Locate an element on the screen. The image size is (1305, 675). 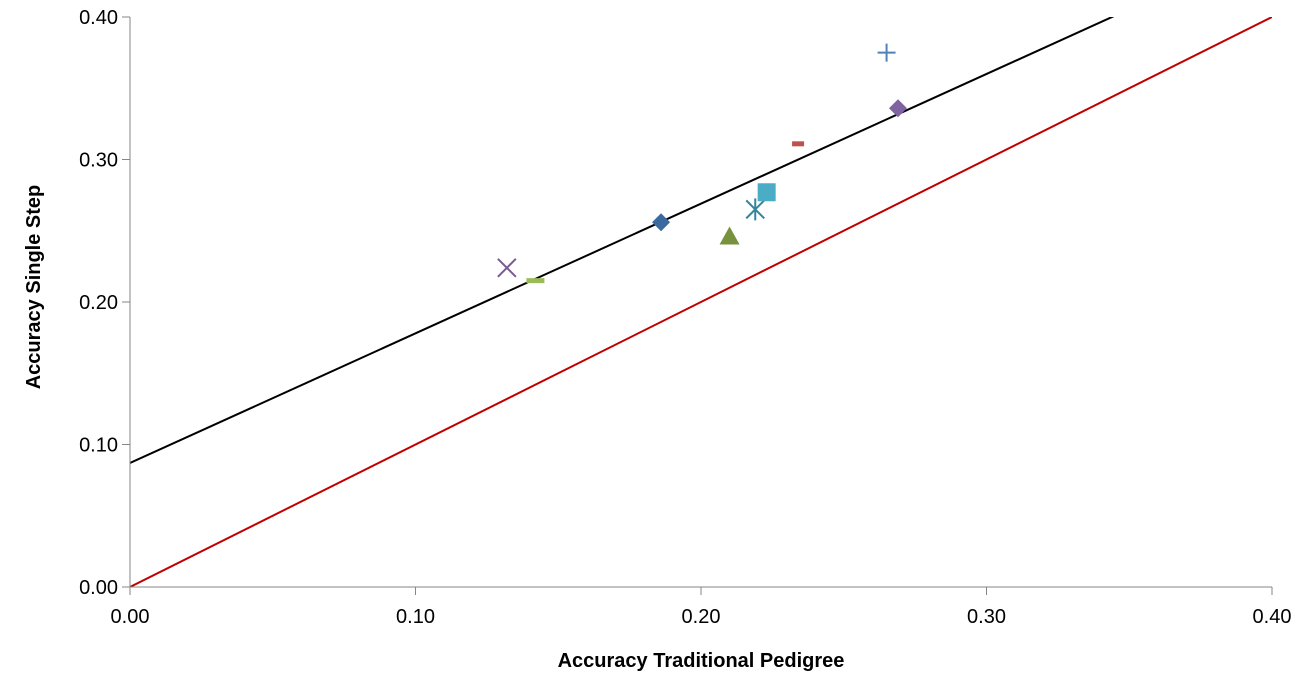
y-axis-title: Accuracy Single Step is located at coordinates (34, 287).